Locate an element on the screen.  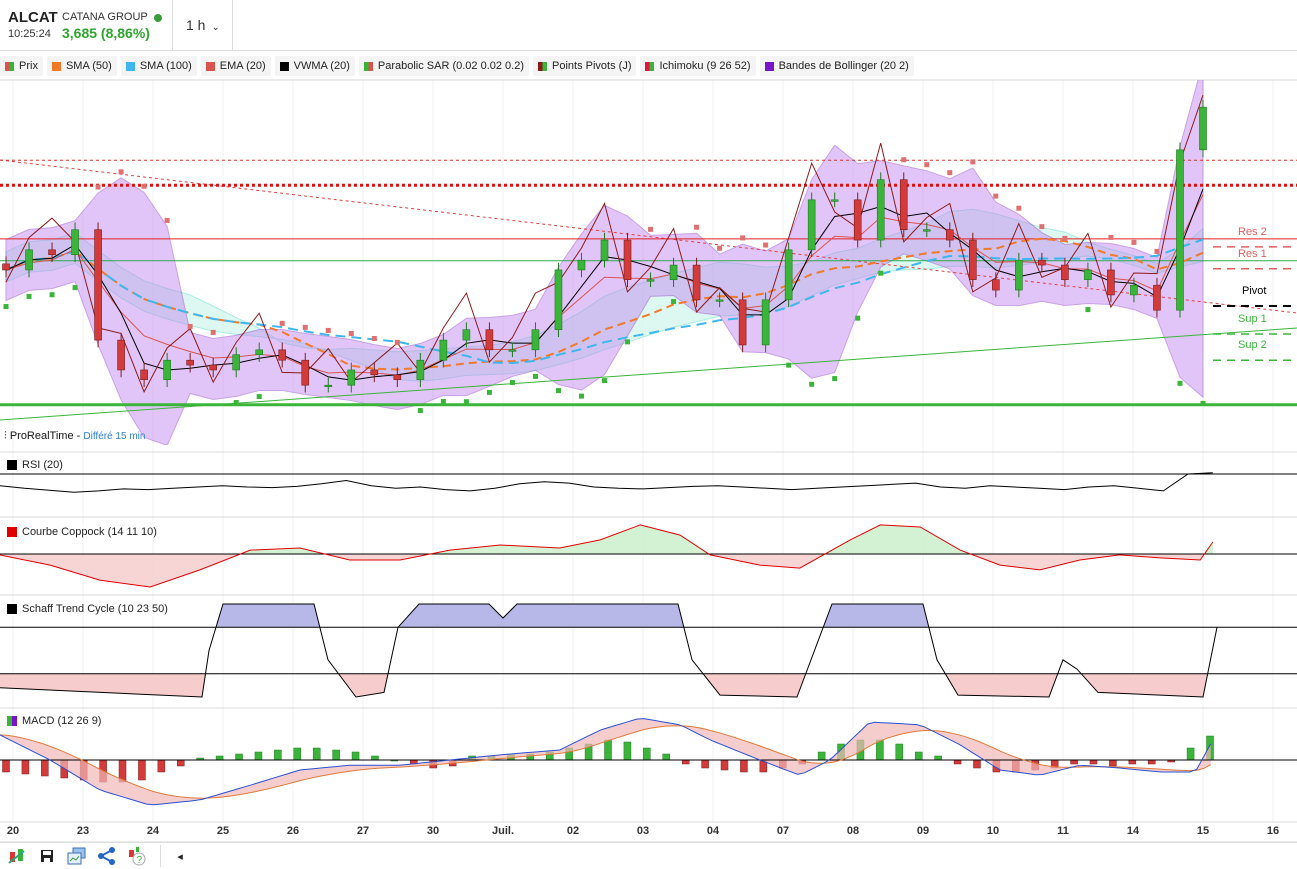
share-icon is located at coordinates (106, 856).